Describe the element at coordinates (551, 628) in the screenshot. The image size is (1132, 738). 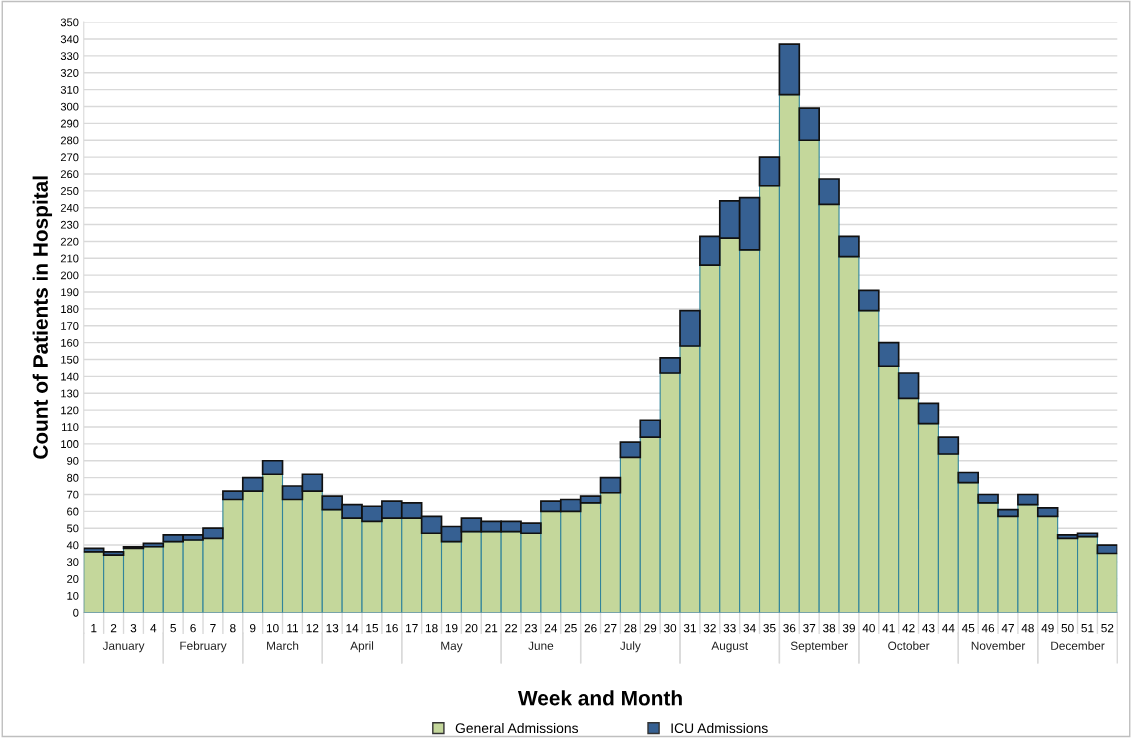
I see `x-tick-label: 24` at that location.